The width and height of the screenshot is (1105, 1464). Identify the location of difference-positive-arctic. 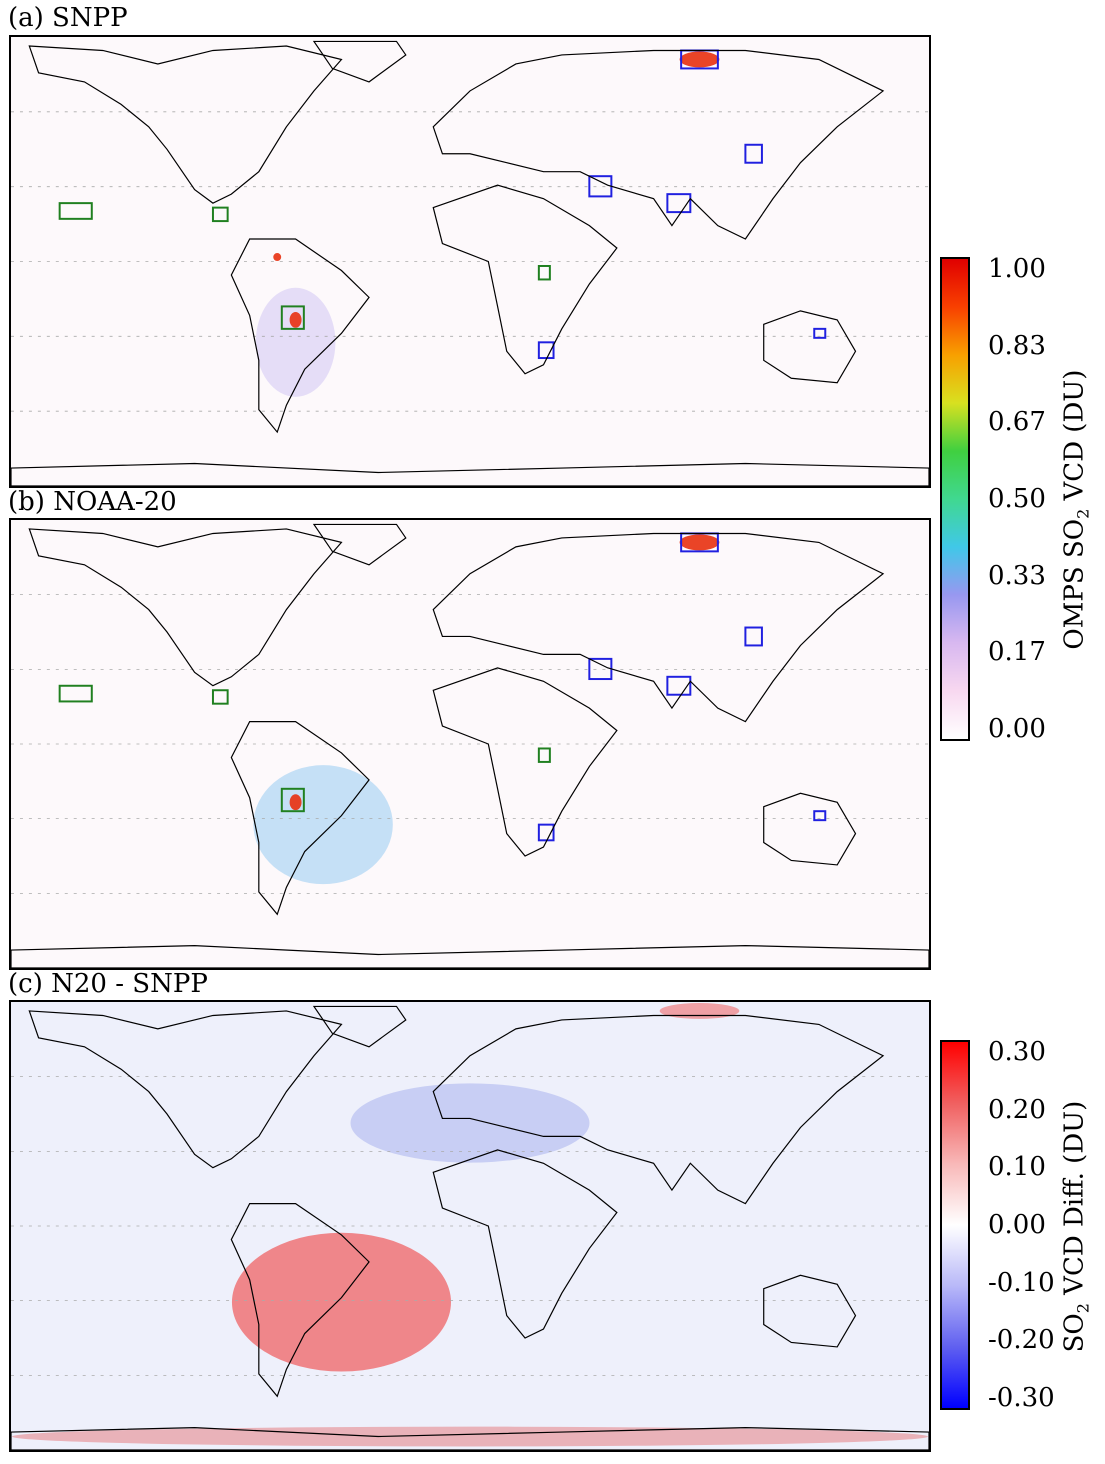
(699, 1011).